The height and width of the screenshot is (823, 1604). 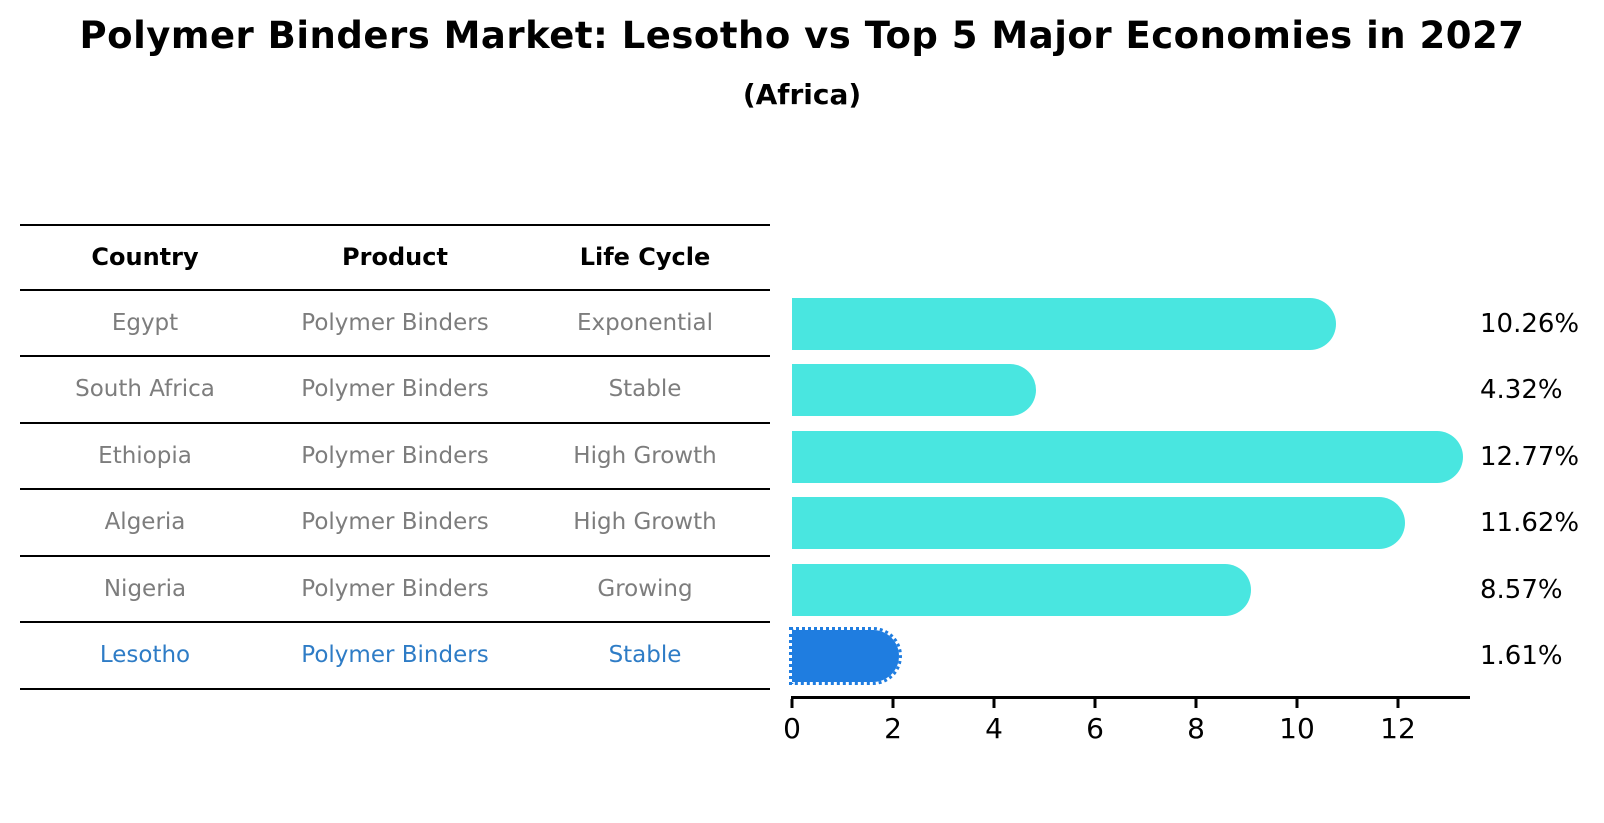 I want to click on bar-algeria, so click(x=1098, y=523).